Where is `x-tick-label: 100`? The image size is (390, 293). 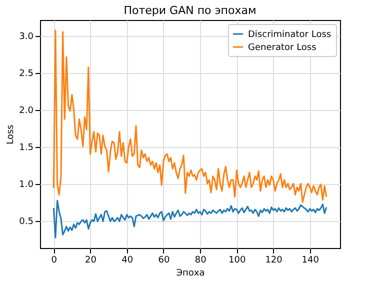 x-tick-label: 100 is located at coordinates (237, 261).